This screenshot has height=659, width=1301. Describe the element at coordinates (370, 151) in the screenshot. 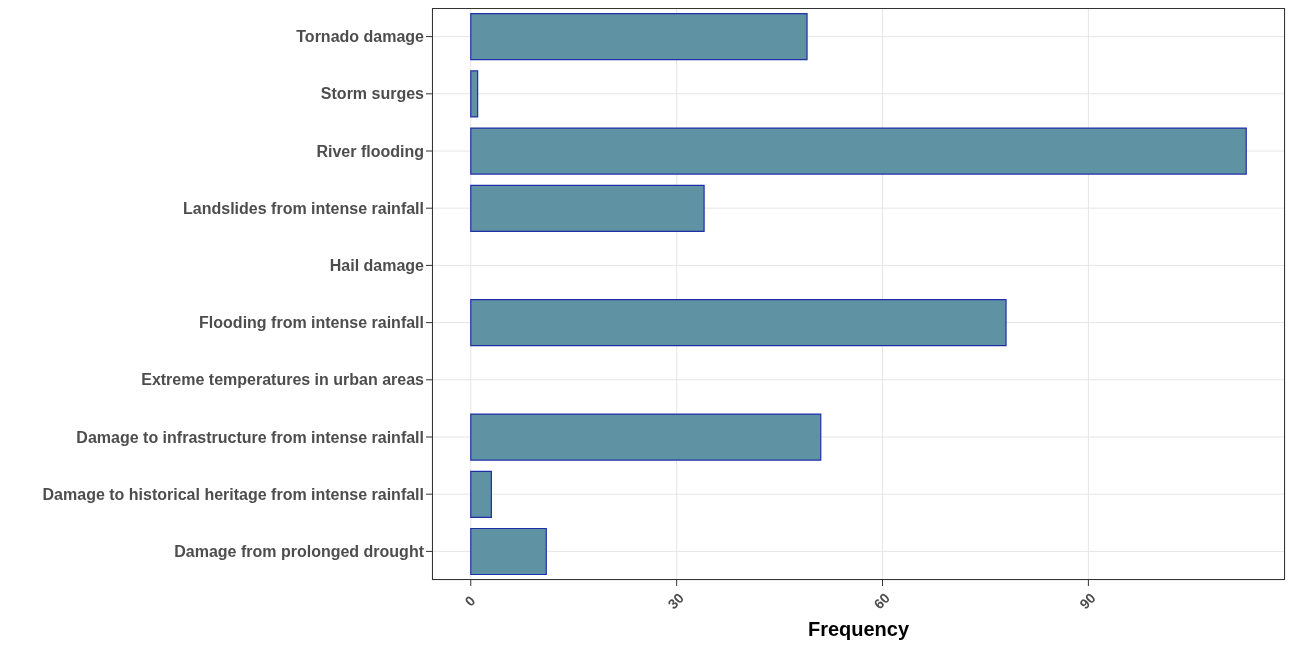

I see `y-tick-label: River flooding` at that location.